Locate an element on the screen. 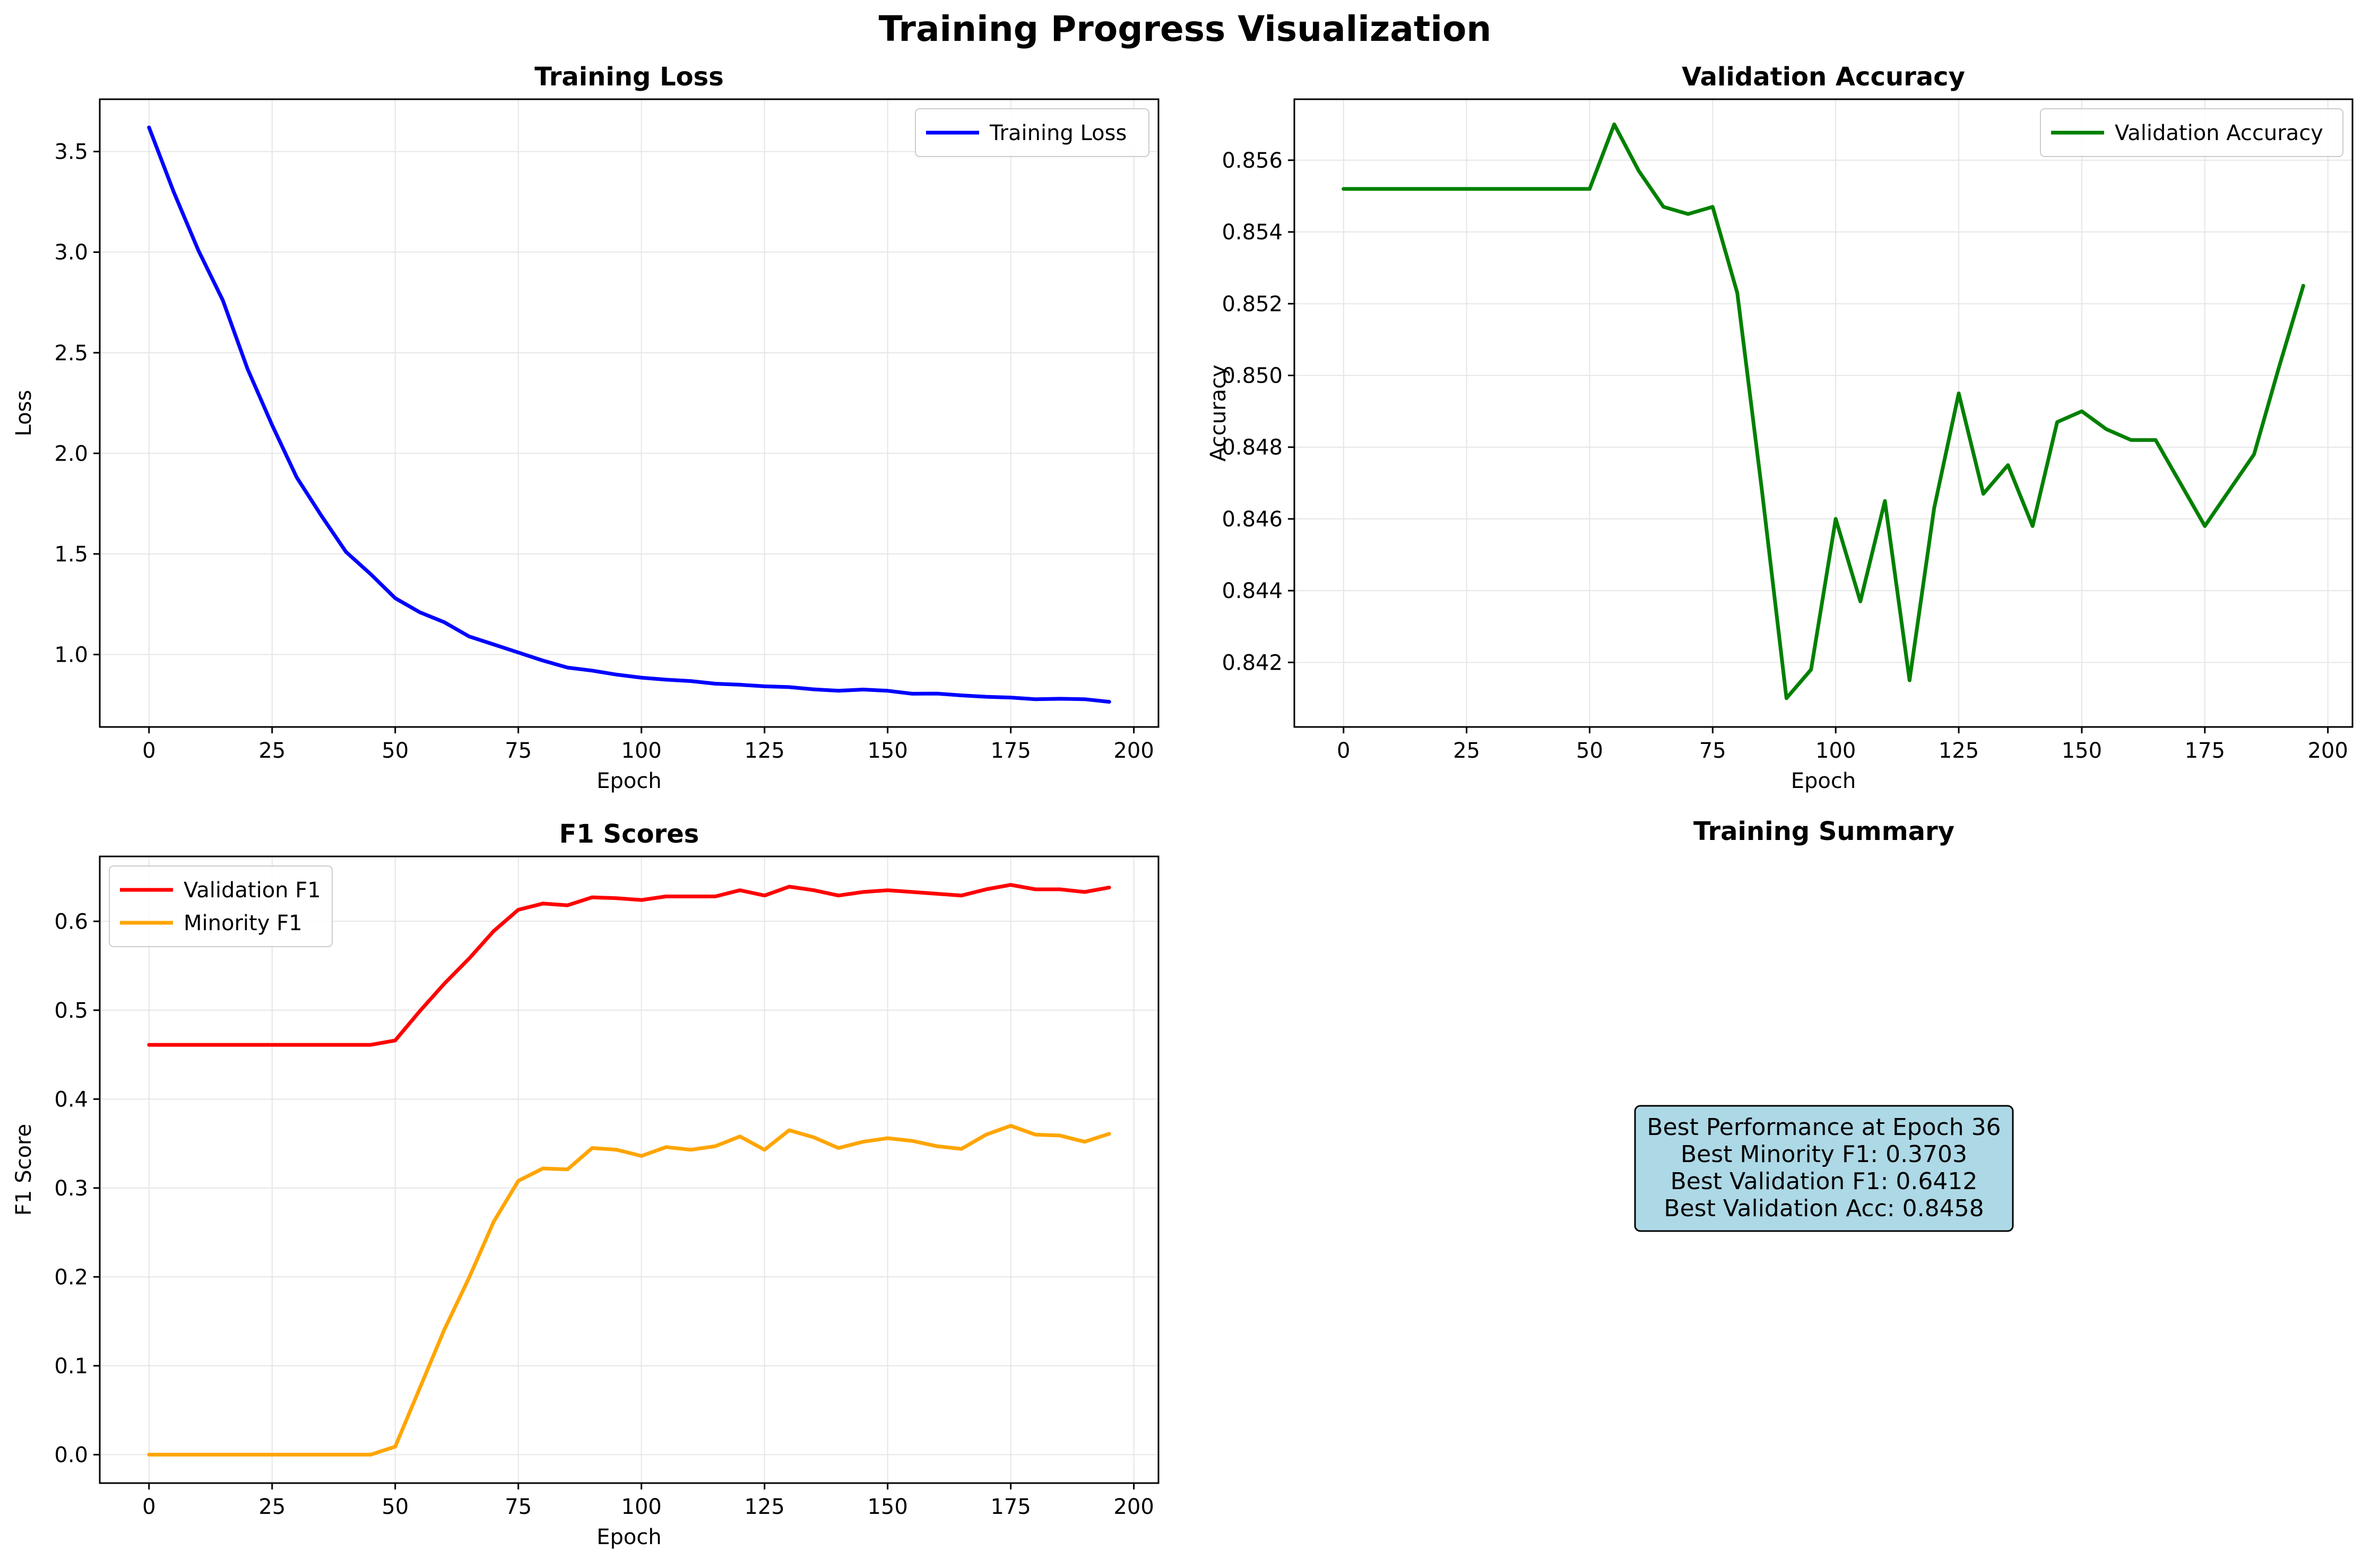 The image size is (2370, 1568). legend-label: Training Loss is located at coordinates (1058, 133).